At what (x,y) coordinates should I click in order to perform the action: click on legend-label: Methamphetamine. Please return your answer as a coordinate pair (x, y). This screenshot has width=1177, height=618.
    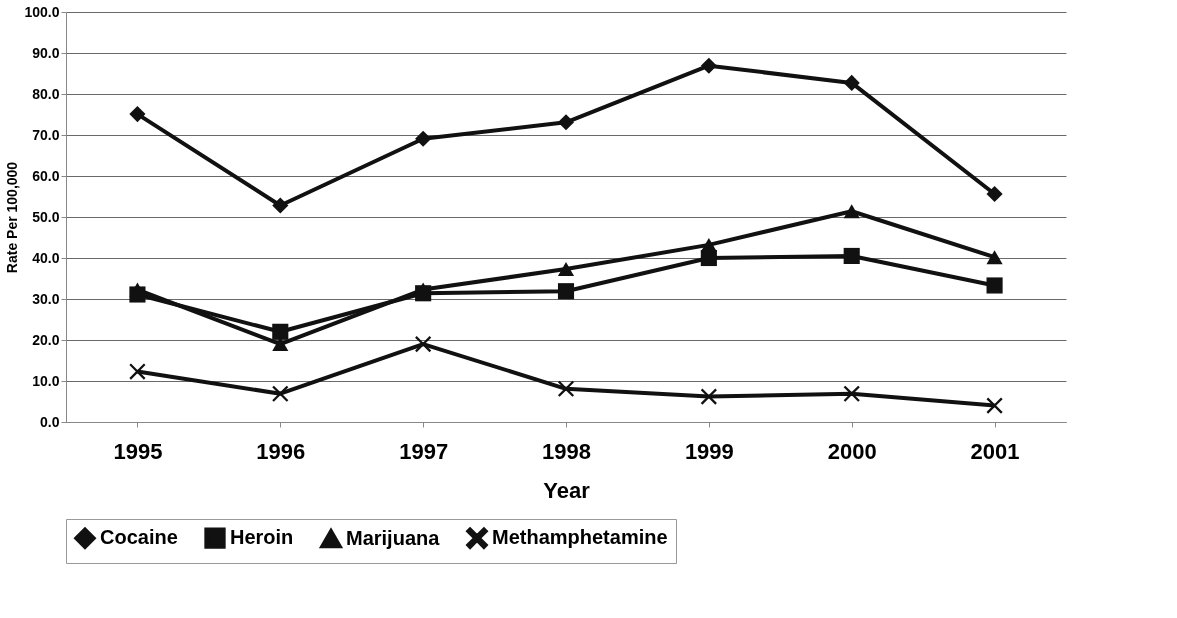
    Looking at the image, I should click on (580, 537).